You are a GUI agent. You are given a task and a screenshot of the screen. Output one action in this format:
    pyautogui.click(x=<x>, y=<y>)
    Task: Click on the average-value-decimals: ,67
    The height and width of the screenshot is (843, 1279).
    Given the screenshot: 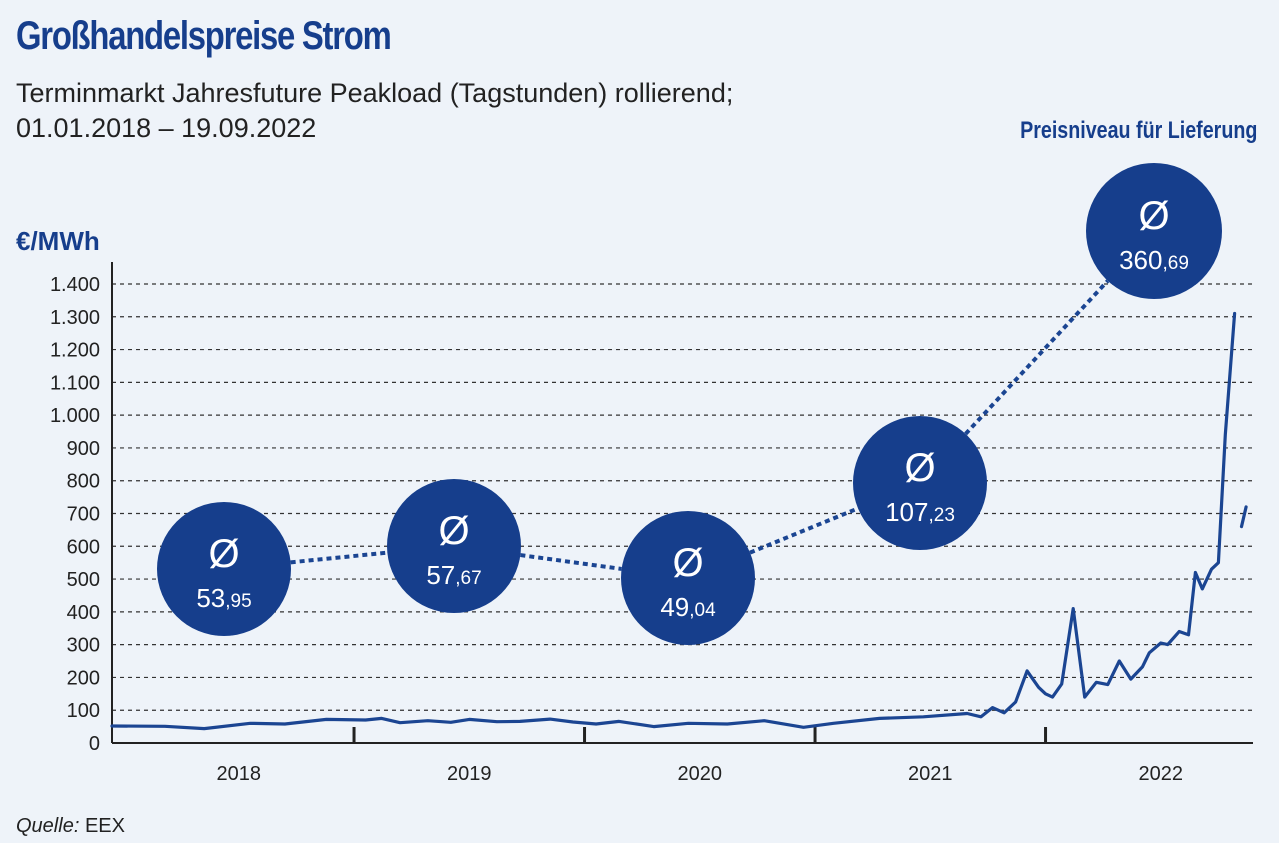 What is the action you would take?
    pyautogui.click(x=468, y=578)
    